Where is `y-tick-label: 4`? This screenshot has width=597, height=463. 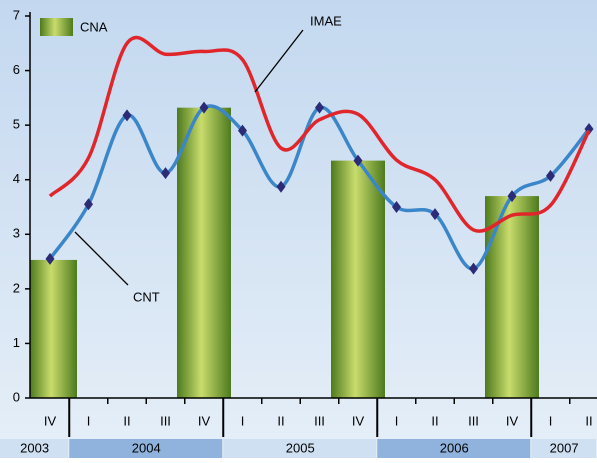 y-tick-label: 4 is located at coordinates (16, 178).